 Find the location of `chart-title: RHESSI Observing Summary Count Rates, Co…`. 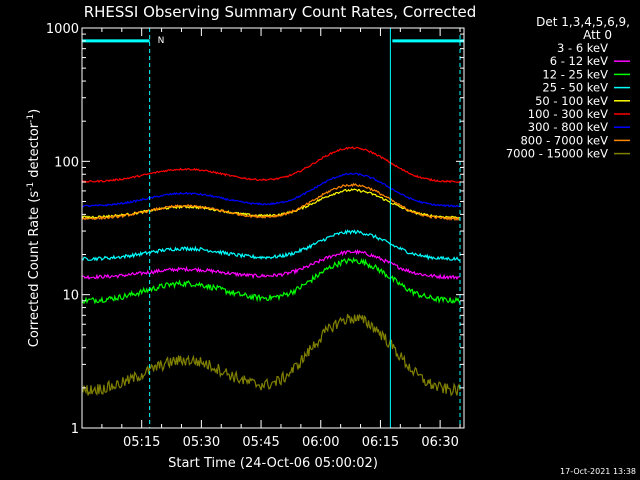

chart-title: RHESSI Observing Summary Count Rates, Co… is located at coordinates (280, 12).